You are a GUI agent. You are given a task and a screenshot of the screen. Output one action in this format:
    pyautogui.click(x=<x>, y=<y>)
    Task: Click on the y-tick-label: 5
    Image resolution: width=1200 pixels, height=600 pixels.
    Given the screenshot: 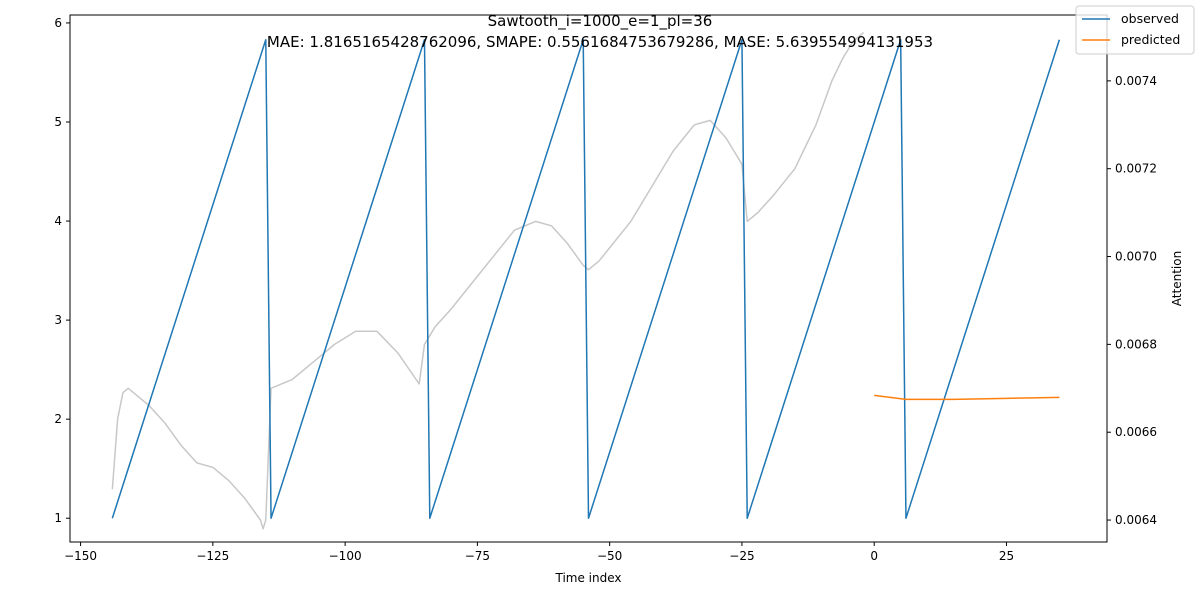 What is the action you would take?
    pyautogui.click(x=58, y=122)
    